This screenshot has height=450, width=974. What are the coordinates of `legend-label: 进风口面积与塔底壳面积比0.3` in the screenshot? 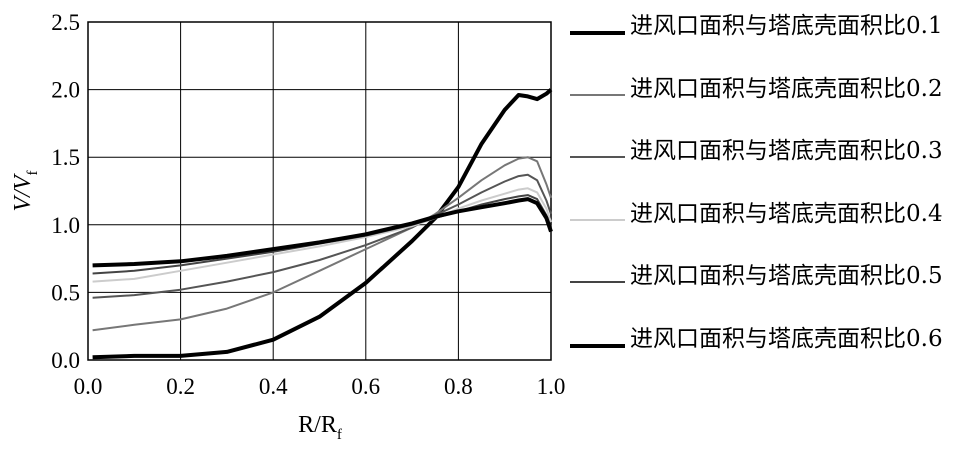 It's located at (786, 151).